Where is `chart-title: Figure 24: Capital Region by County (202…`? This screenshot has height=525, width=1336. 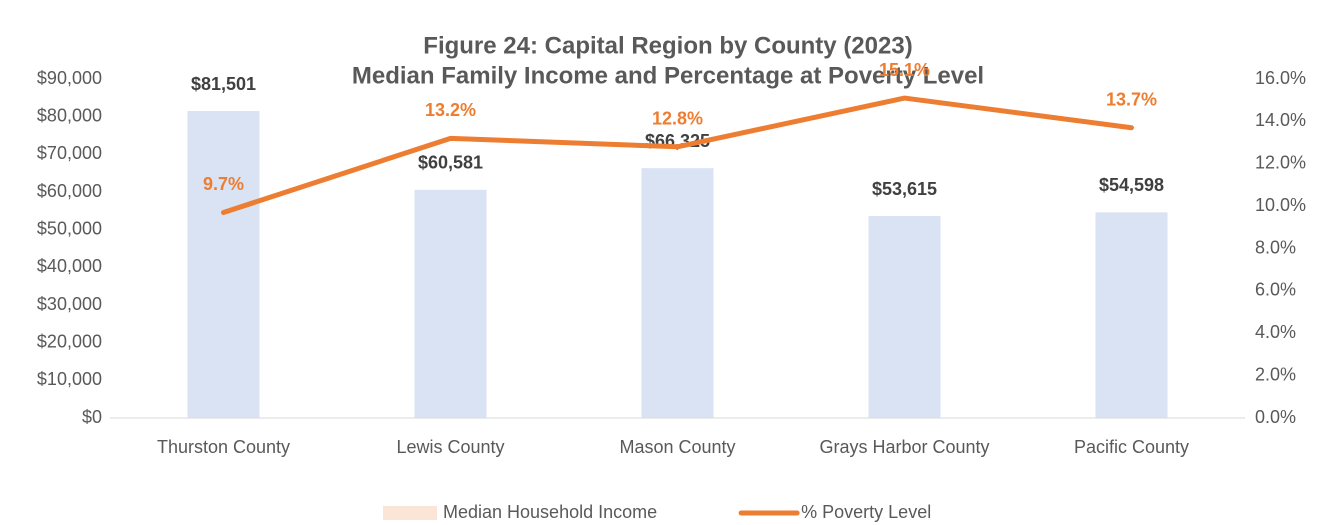 chart-title: Figure 24: Capital Region by County (202… is located at coordinates (667, 45).